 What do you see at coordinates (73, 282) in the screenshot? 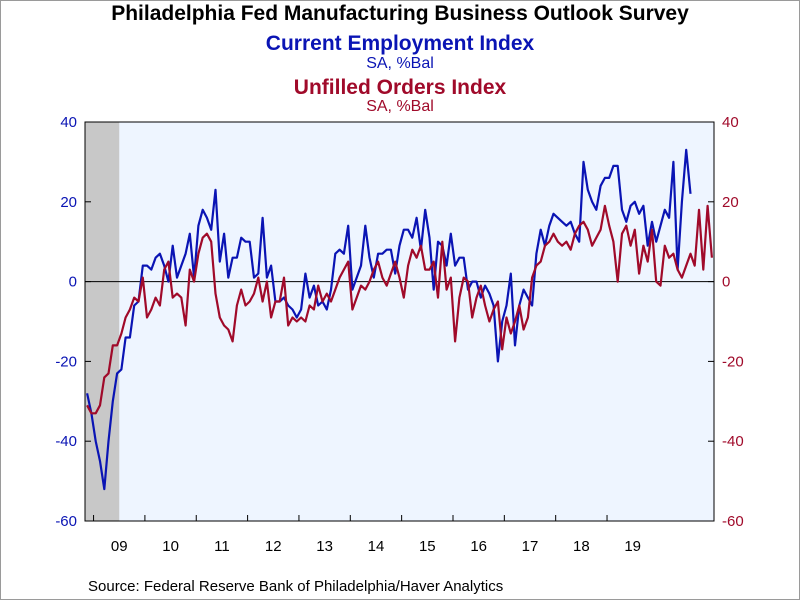
I see `y-tick-label-left: 0` at bounding box center [73, 282].